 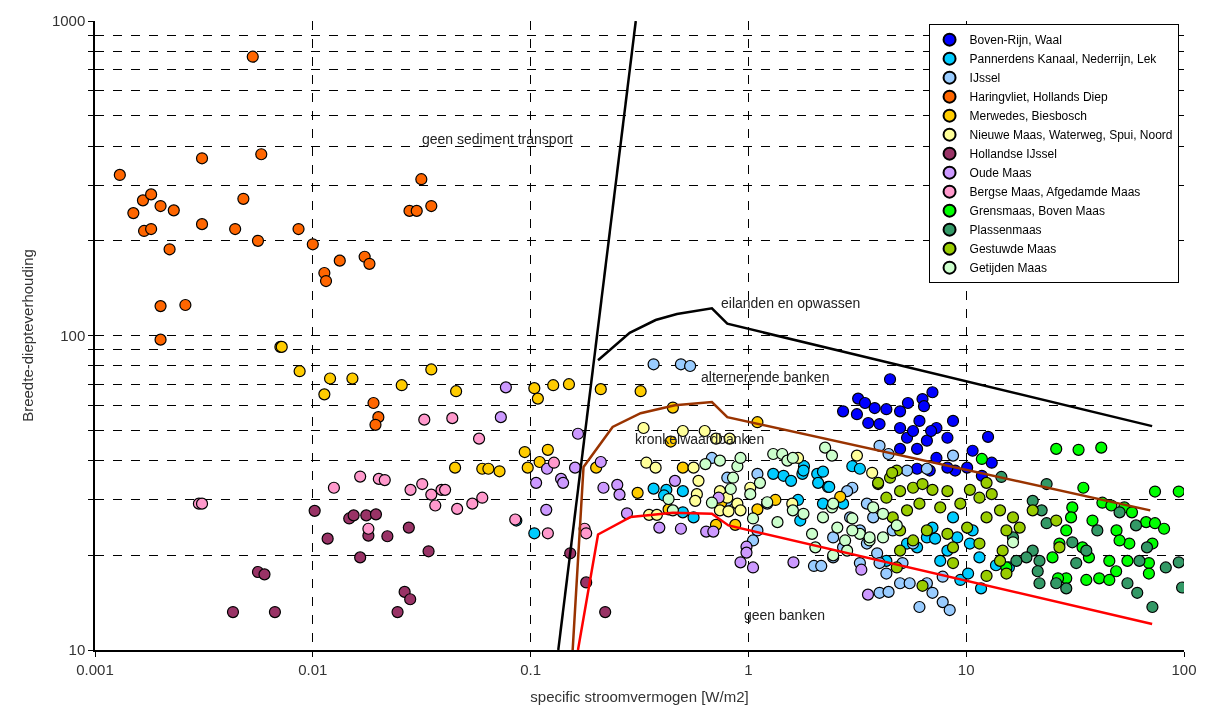 What do you see at coordinates (498, 139) in the screenshot?
I see `annotation: geen sediment transport` at bounding box center [498, 139].